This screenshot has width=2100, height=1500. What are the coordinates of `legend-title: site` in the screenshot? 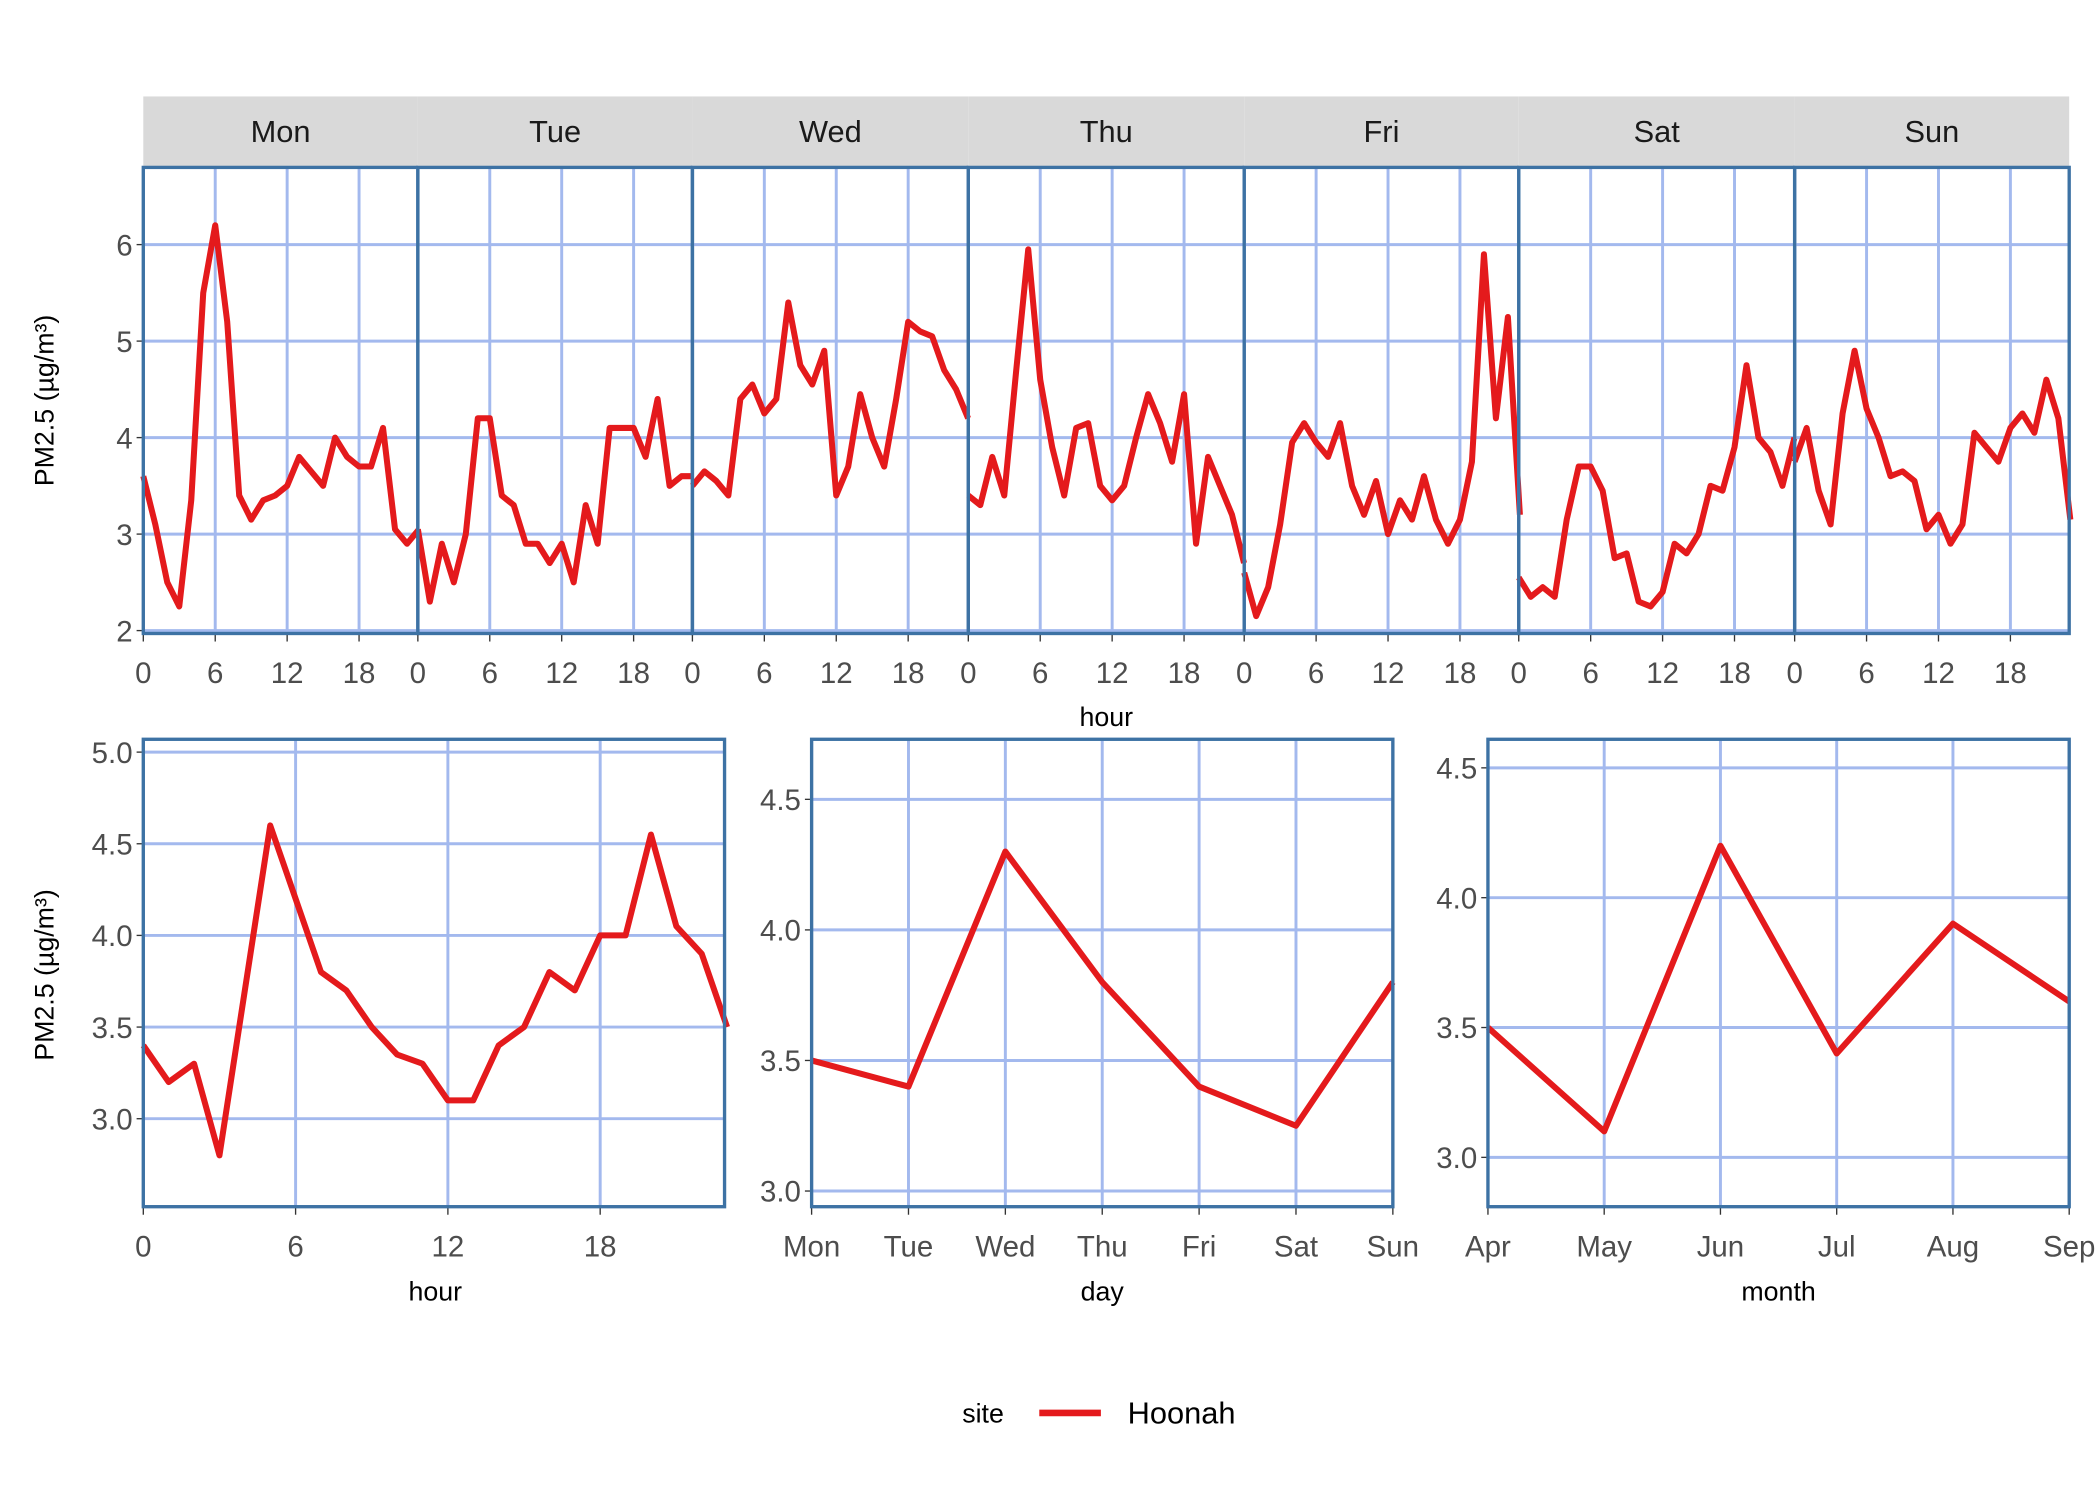 It's located at (983, 1413).